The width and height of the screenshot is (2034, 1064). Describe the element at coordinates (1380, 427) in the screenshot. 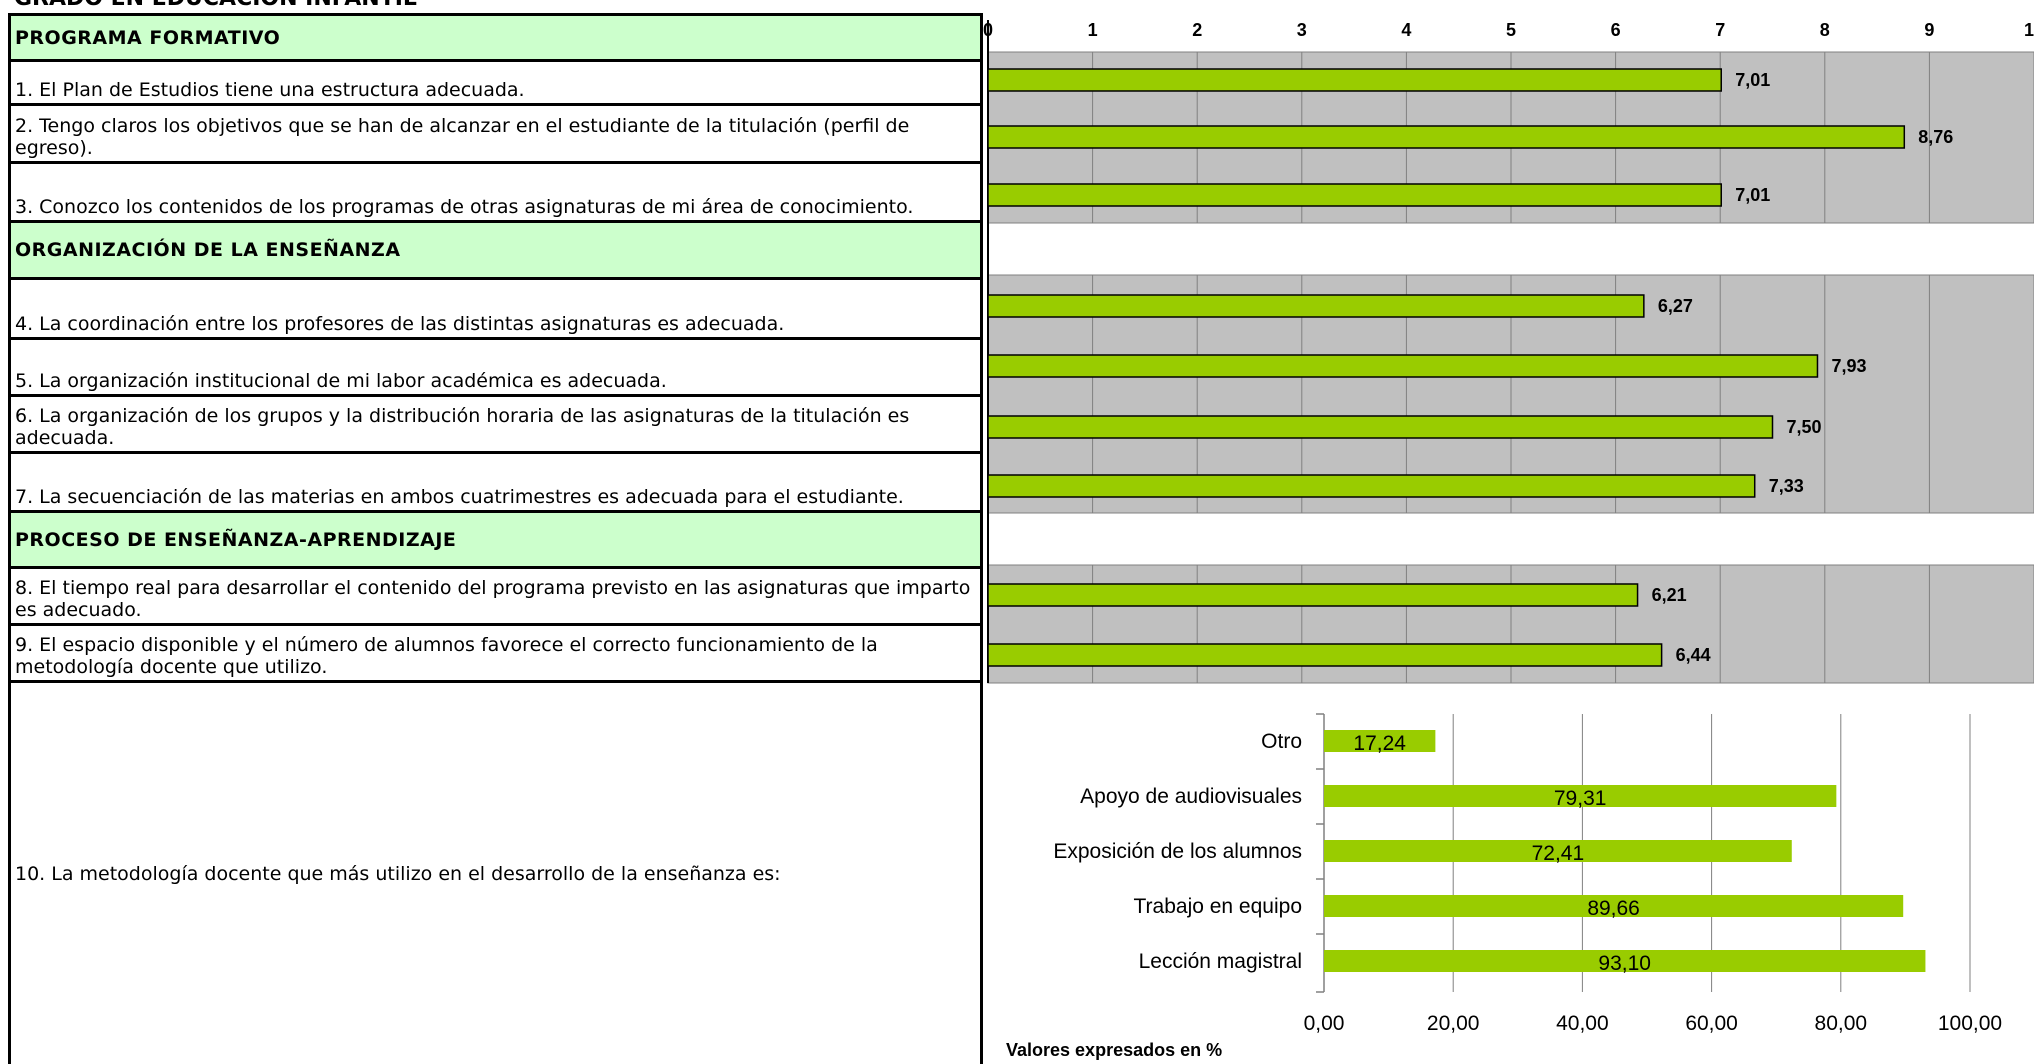

I see `bar-q6` at that location.